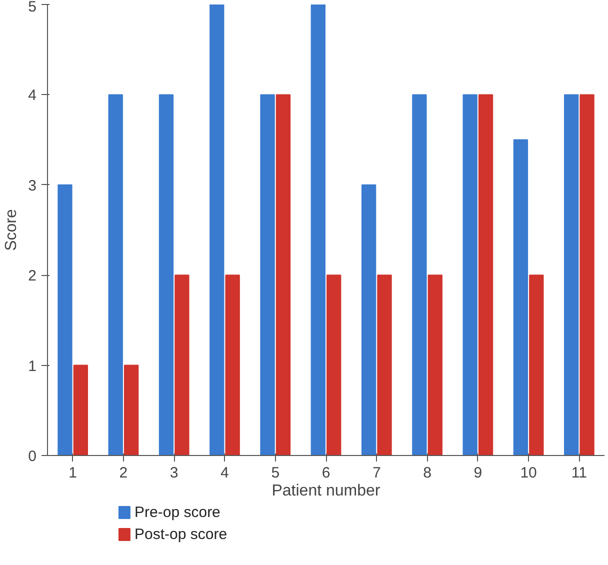 The width and height of the screenshot is (608, 565). What do you see at coordinates (427, 473) in the screenshot?
I see `x-tick-label: 8` at bounding box center [427, 473].